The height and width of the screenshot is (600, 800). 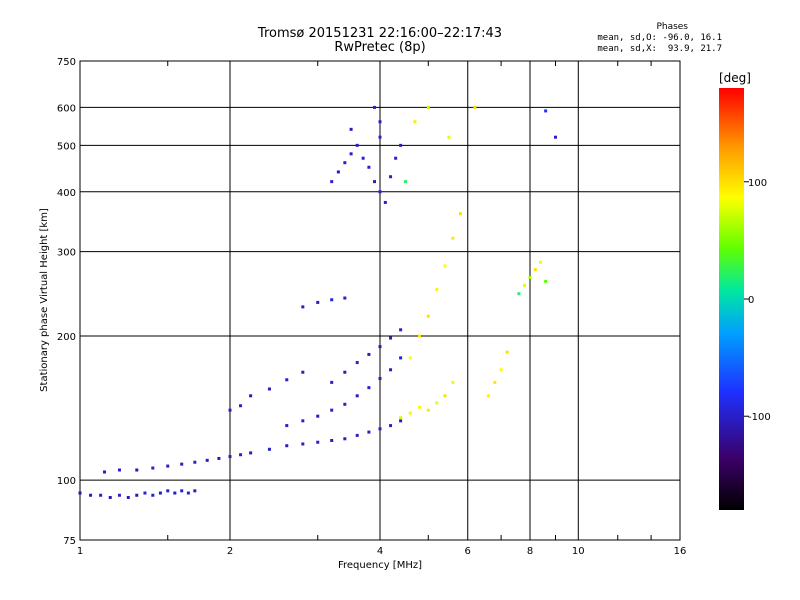 I want to click on y-tick-label: 500, so click(x=66, y=146).